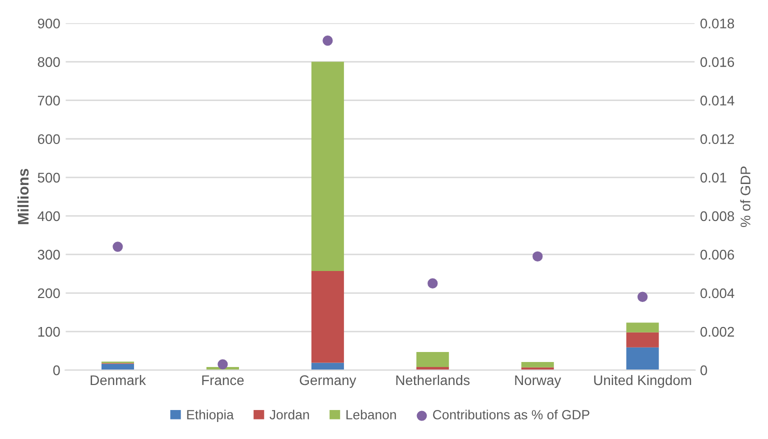 This screenshot has width=768, height=439. Describe the element at coordinates (538, 381) in the screenshot. I see `x-tick-label: Norway` at that location.